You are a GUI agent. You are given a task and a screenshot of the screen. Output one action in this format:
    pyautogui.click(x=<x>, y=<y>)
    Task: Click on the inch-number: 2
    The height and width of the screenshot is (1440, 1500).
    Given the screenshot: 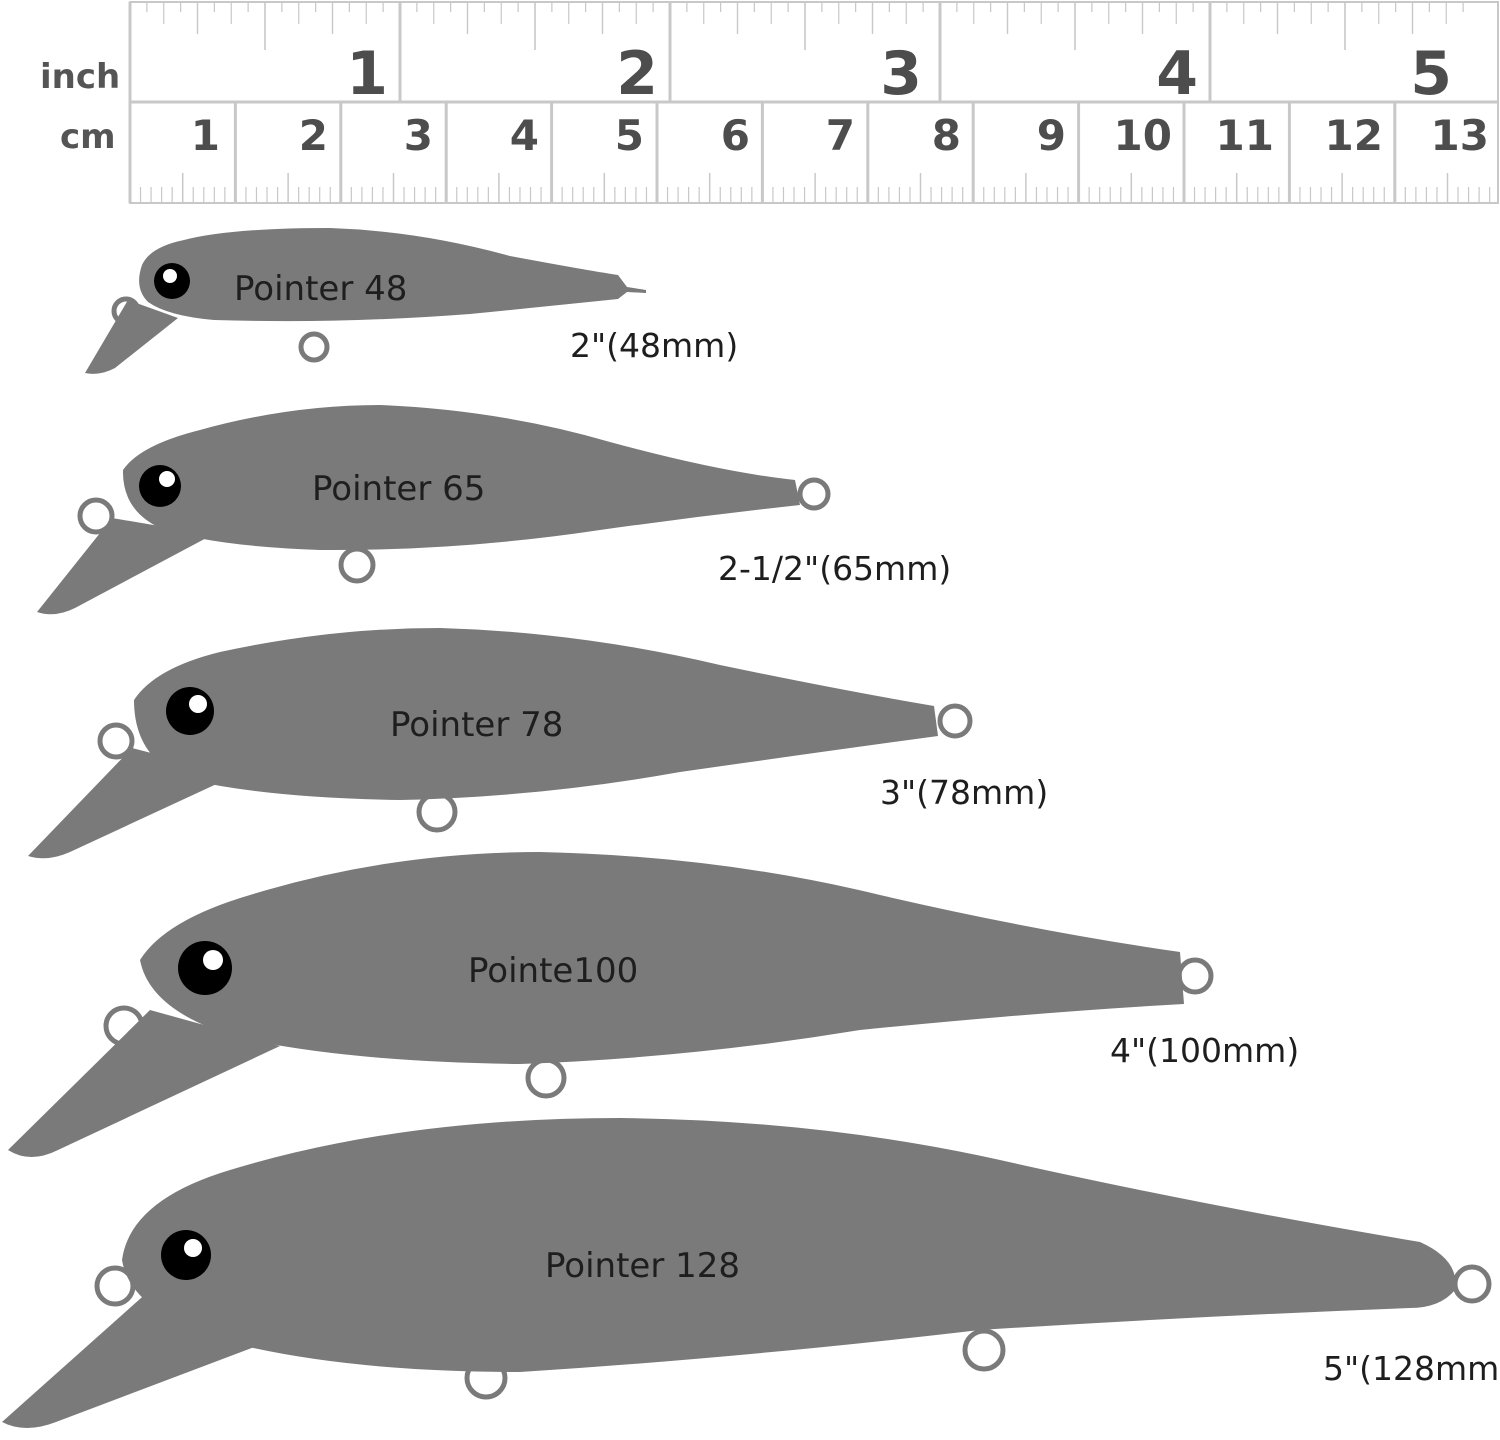 What is the action you would take?
    pyautogui.click(x=637, y=74)
    